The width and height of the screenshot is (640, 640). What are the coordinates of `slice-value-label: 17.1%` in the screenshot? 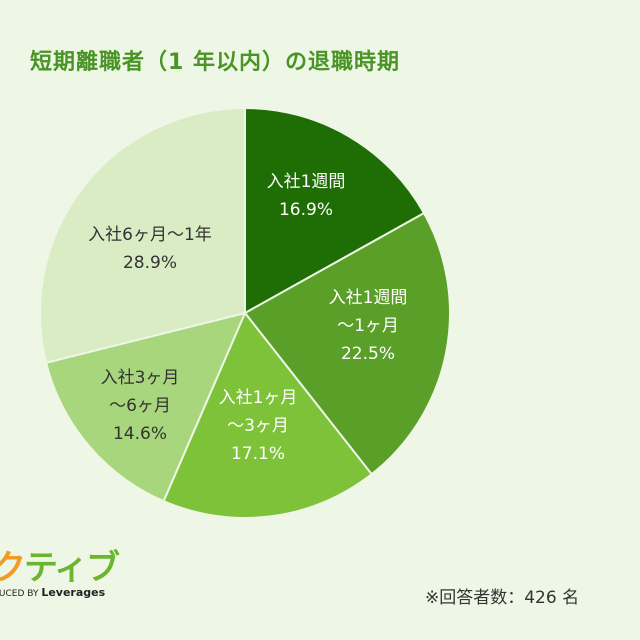 It's located at (258, 454).